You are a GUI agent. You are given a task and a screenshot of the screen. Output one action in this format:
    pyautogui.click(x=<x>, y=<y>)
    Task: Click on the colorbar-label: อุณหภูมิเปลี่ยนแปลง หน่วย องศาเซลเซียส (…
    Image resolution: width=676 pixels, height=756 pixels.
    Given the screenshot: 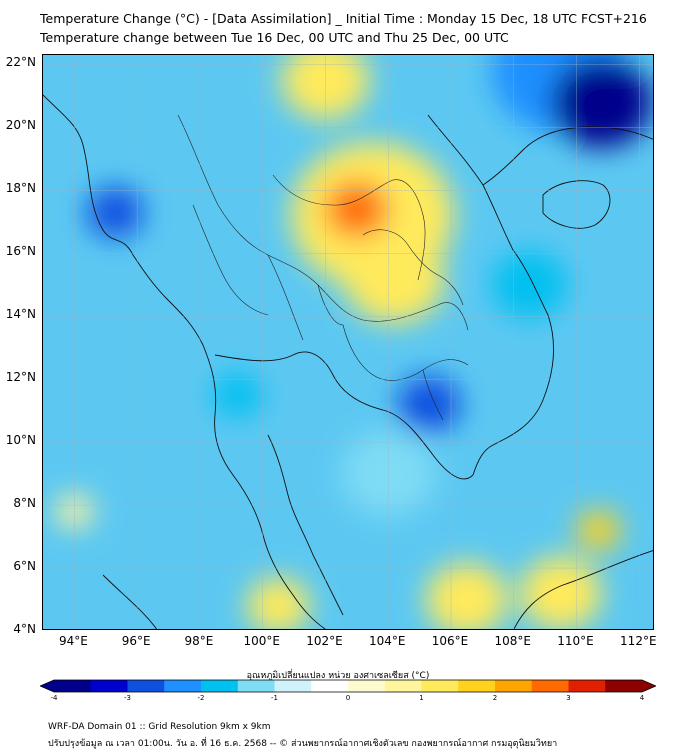 What is the action you would take?
    pyautogui.click(x=338, y=676)
    